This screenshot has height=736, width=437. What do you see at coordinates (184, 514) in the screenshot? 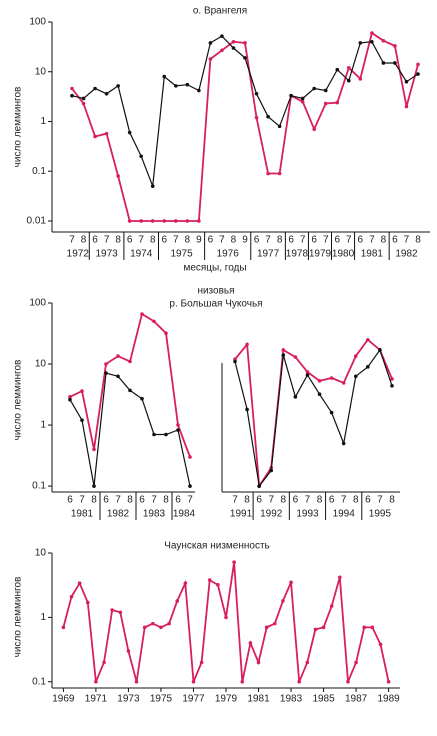
I see `year-label: 1984` at bounding box center [184, 514].